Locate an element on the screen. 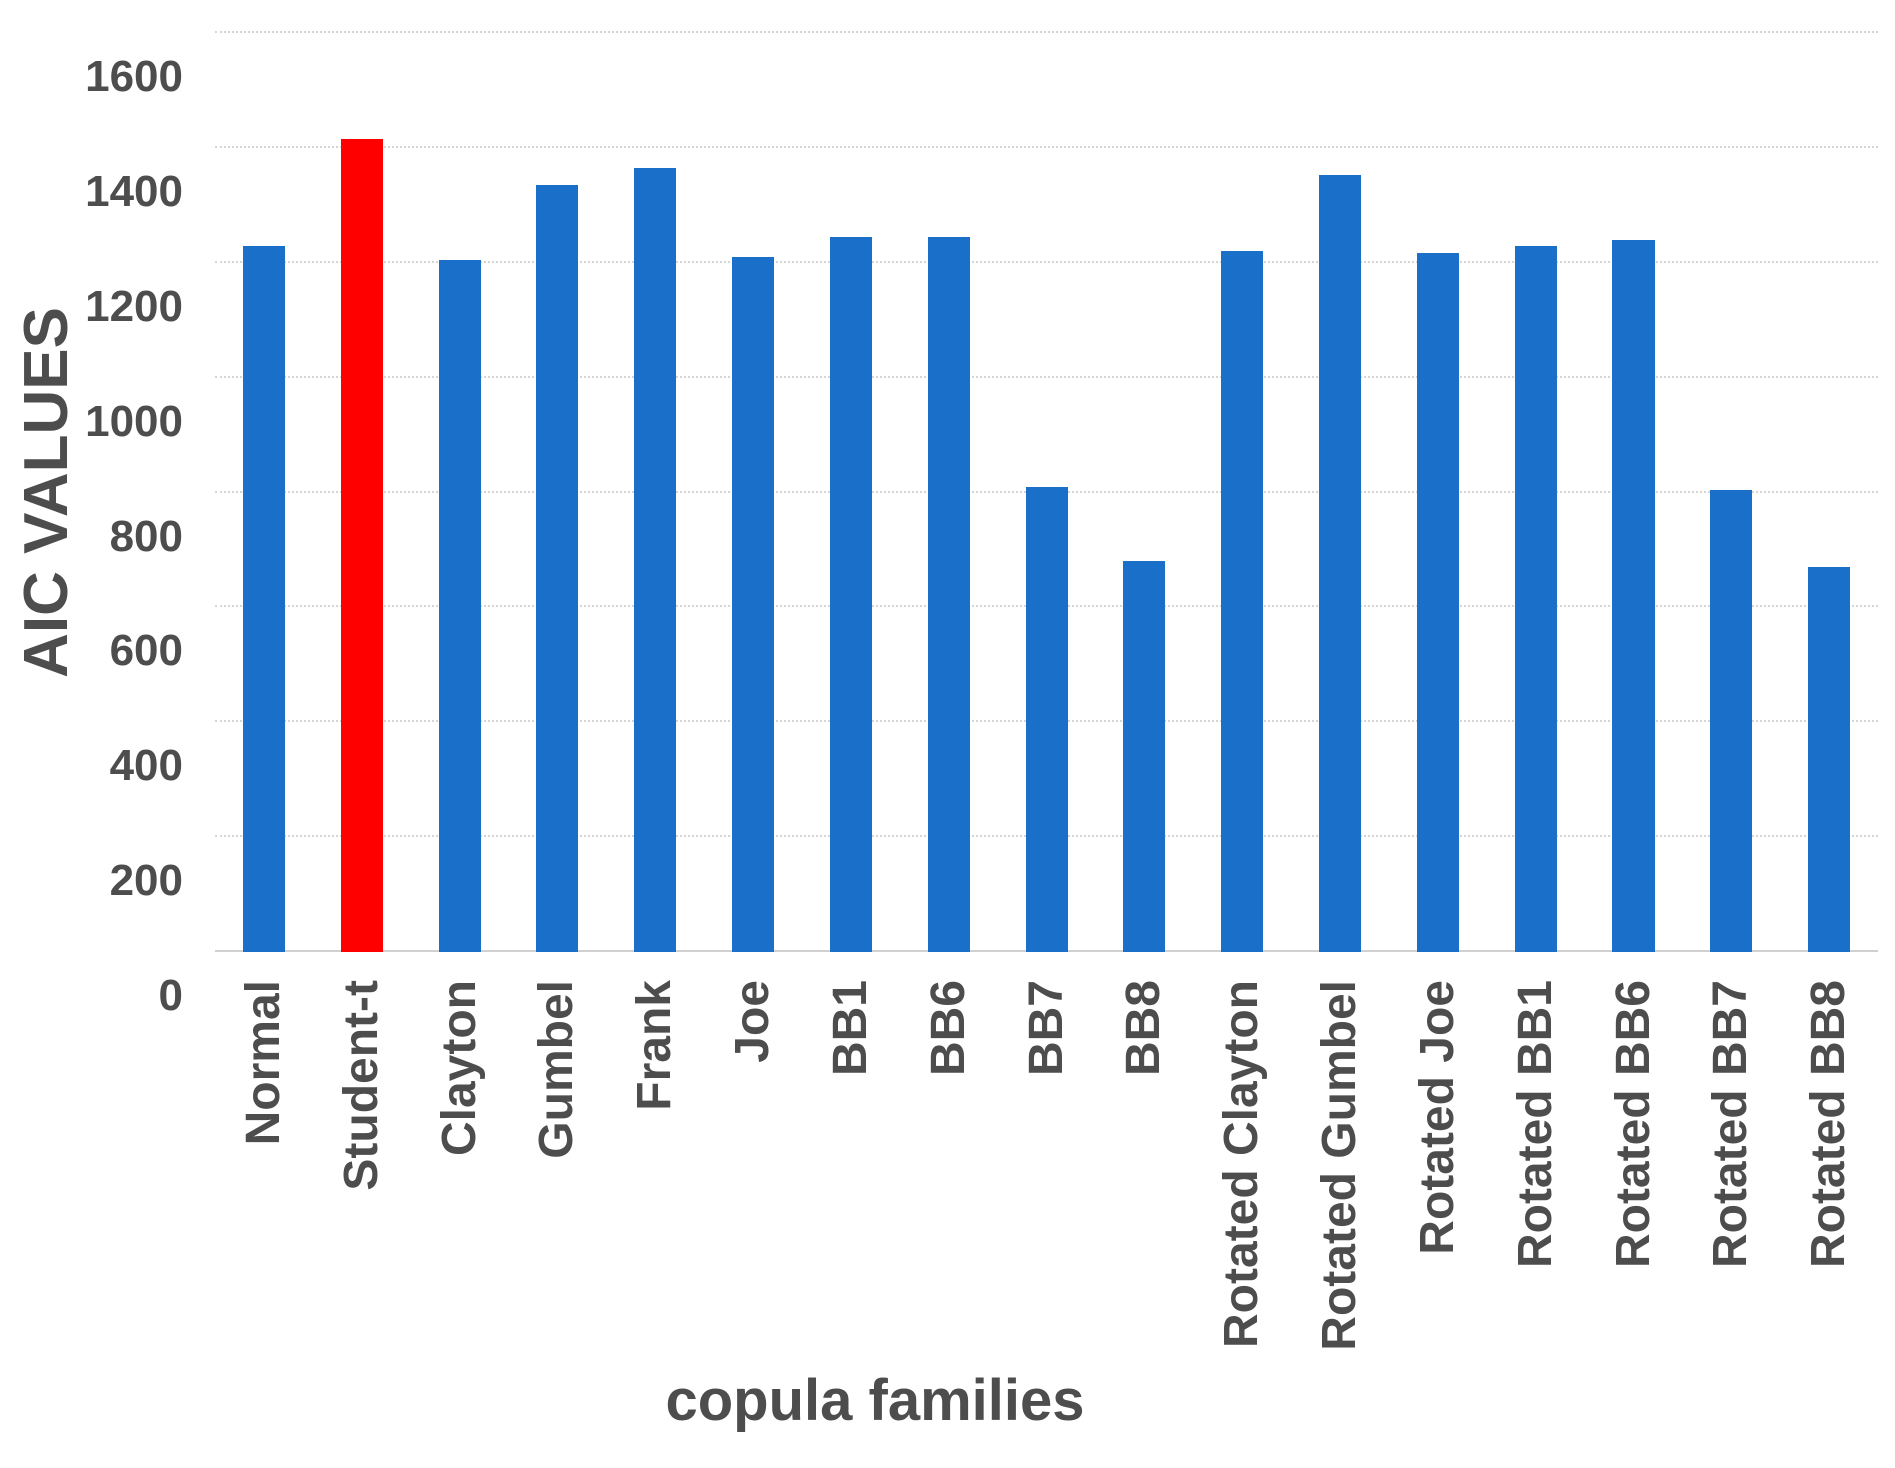 This screenshot has height=1468, width=1895. x-category-label: Clayton is located at coordinates (459, 1068).